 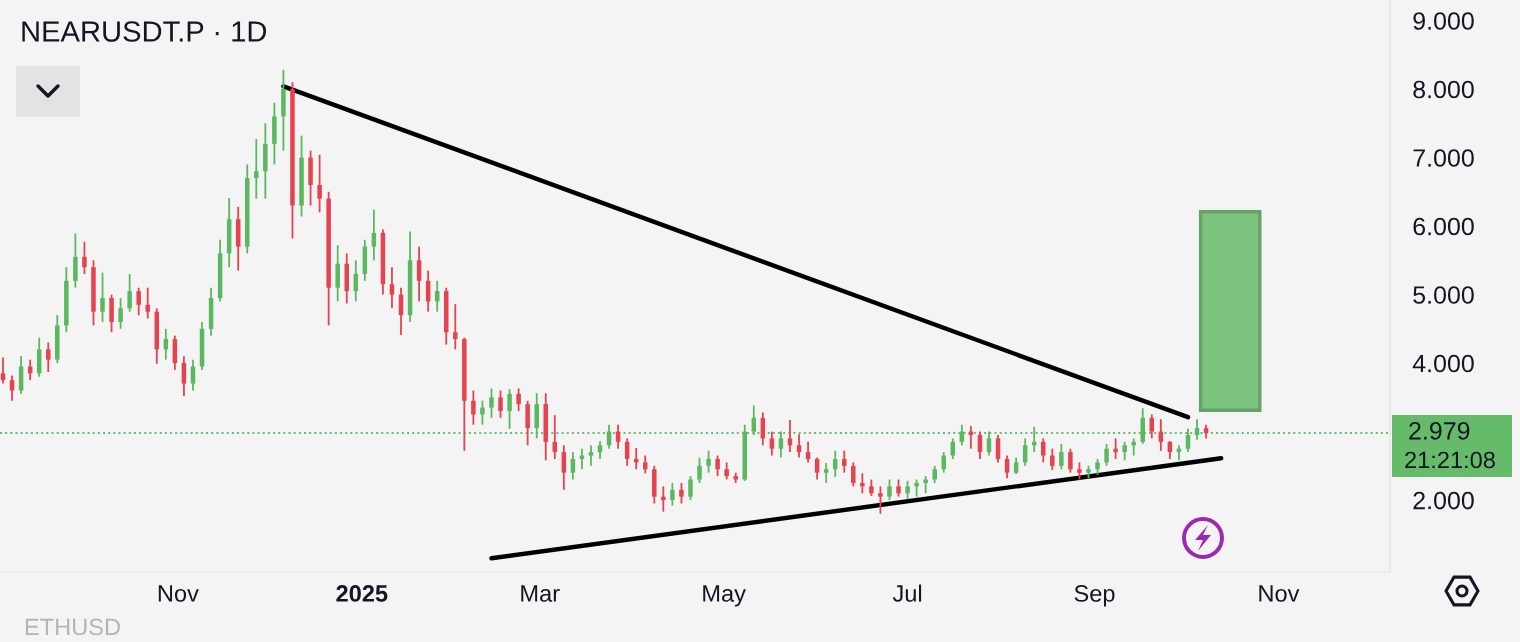 I want to click on y-tick-label: 9.000, so click(x=1443, y=21).